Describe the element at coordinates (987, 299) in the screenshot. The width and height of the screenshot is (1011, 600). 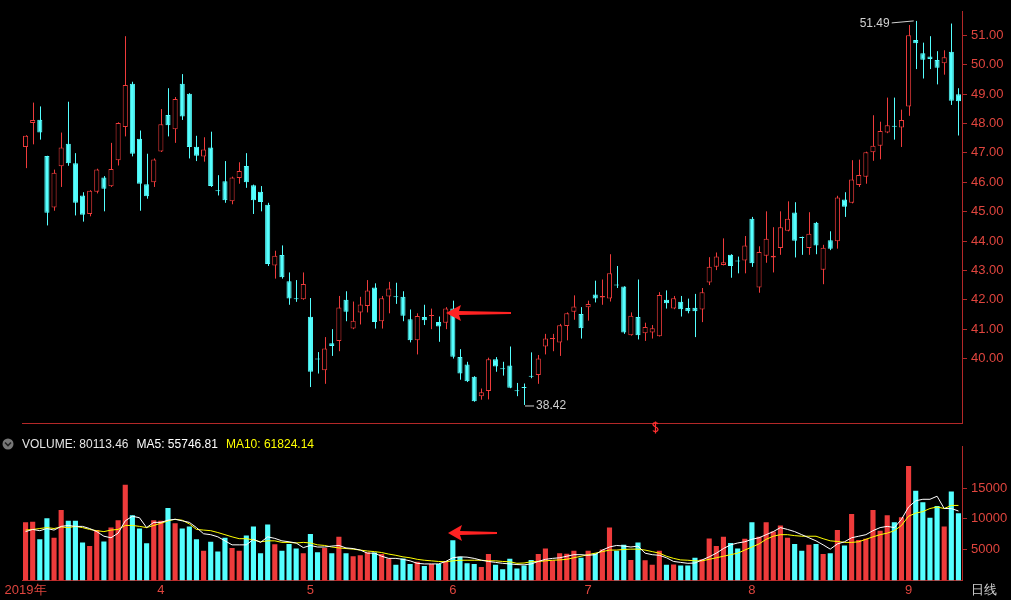
I see `y-tick-label: 42.00` at that location.